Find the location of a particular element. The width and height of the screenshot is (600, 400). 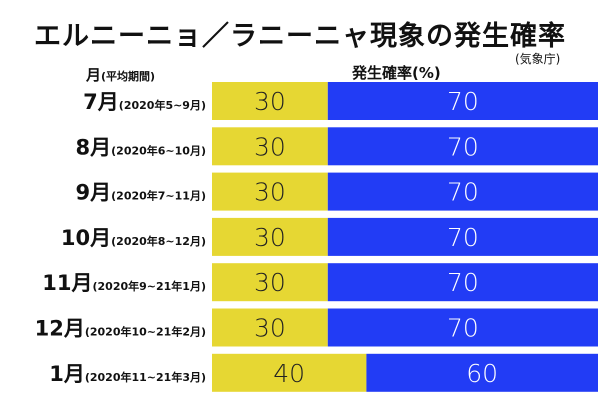

y-axis-label: 月(平均期間) is located at coordinates (120, 74).